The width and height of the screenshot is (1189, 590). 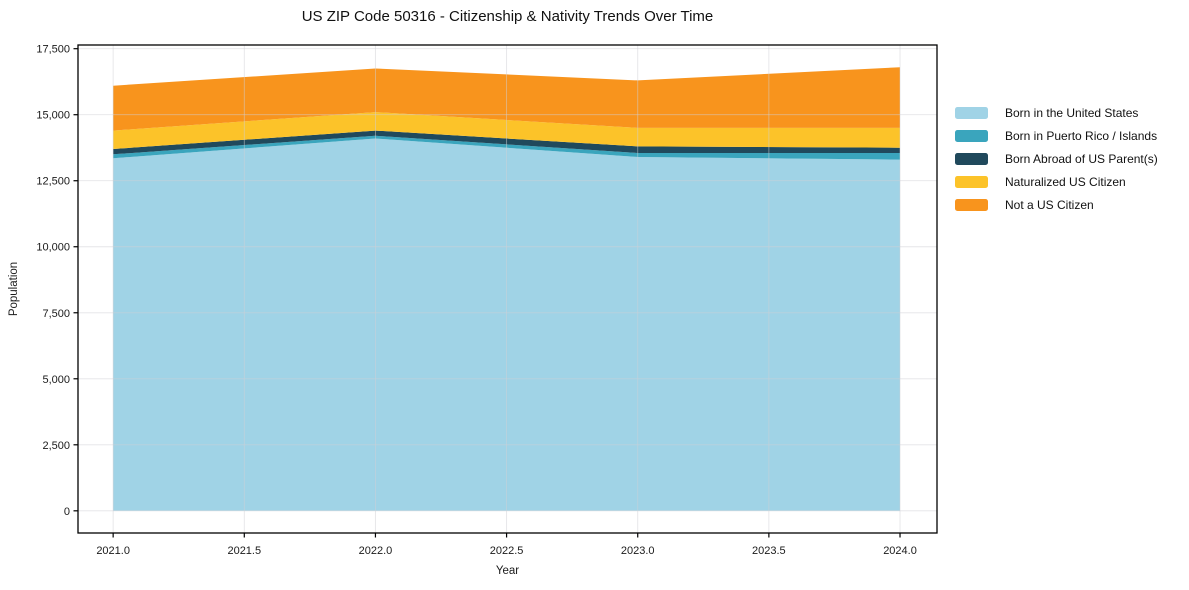 I want to click on legend-swatch-born-us, so click(x=971, y=112).